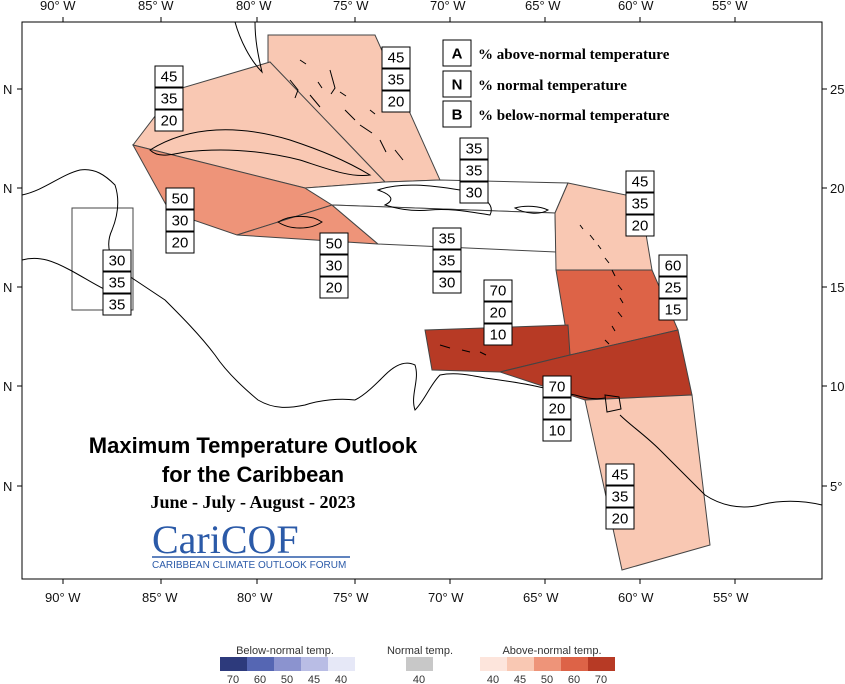  Describe the element at coordinates (420, 651) in the screenshot. I see `scale-label-normal: Normal temp.` at that location.